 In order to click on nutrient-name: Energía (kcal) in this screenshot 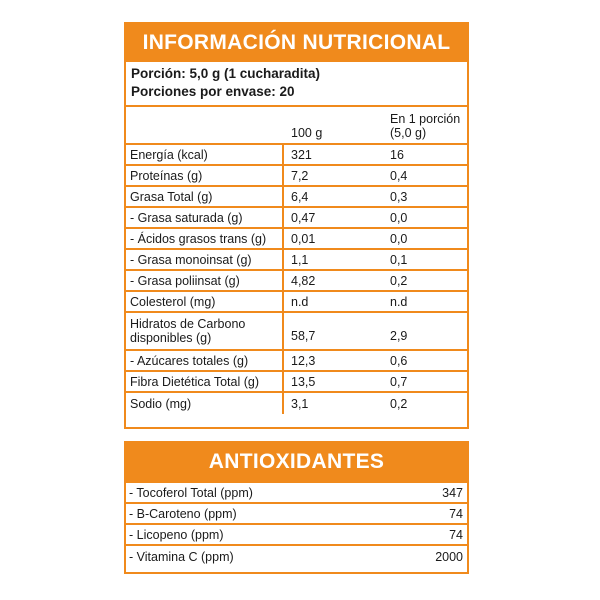, I will do `click(205, 154)`.